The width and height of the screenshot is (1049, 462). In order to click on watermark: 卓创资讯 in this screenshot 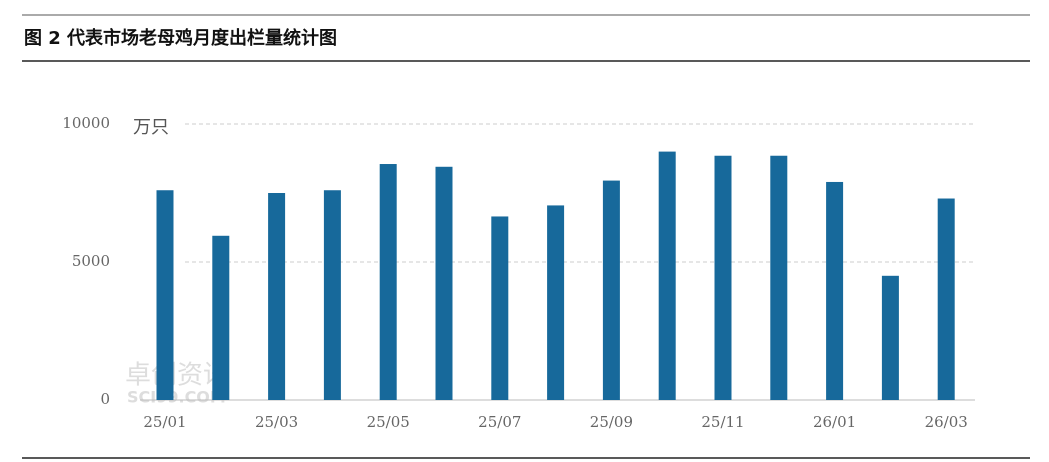, I will do `click(177, 376)`.